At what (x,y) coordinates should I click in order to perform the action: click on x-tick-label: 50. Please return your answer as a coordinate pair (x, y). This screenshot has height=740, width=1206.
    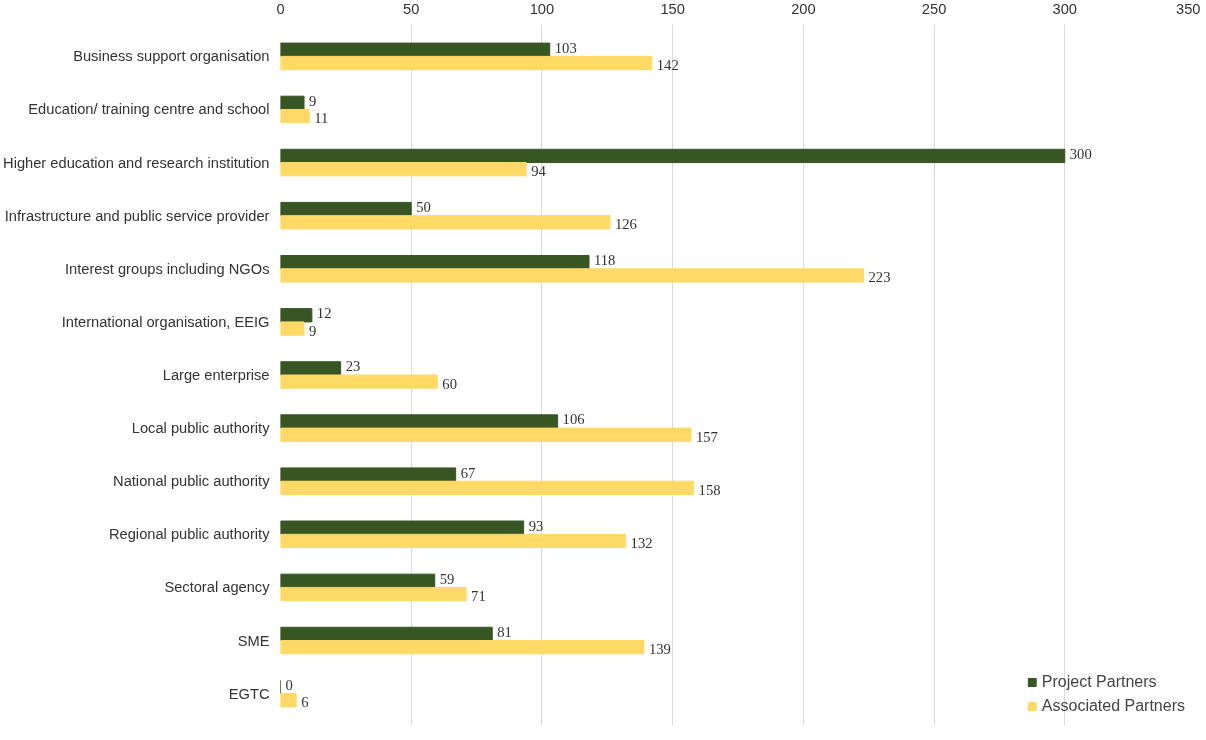
    Looking at the image, I should click on (411, 8).